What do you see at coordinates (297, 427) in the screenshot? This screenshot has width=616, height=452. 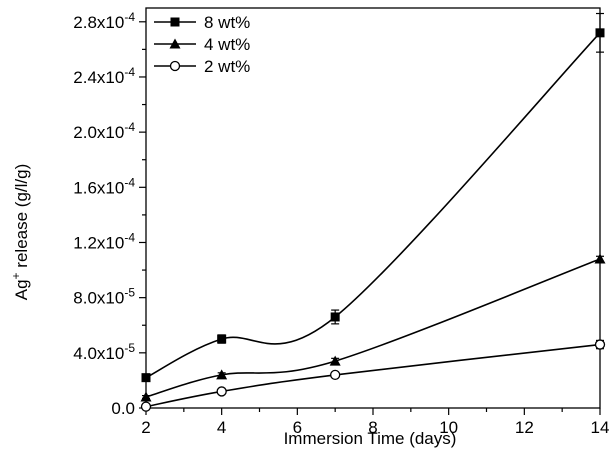 I see `x-tick-label: 6` at bounding box center [297, 427].